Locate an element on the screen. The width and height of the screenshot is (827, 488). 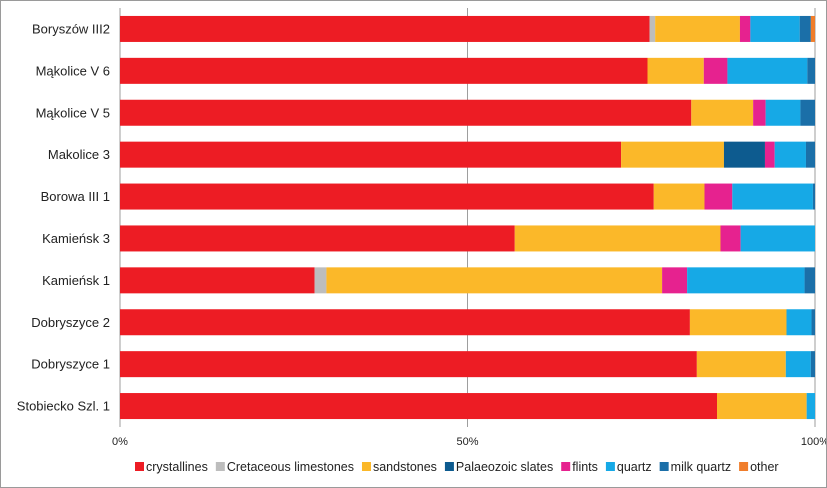
x-tick-label: 50% is located at coordinates (467, 442).